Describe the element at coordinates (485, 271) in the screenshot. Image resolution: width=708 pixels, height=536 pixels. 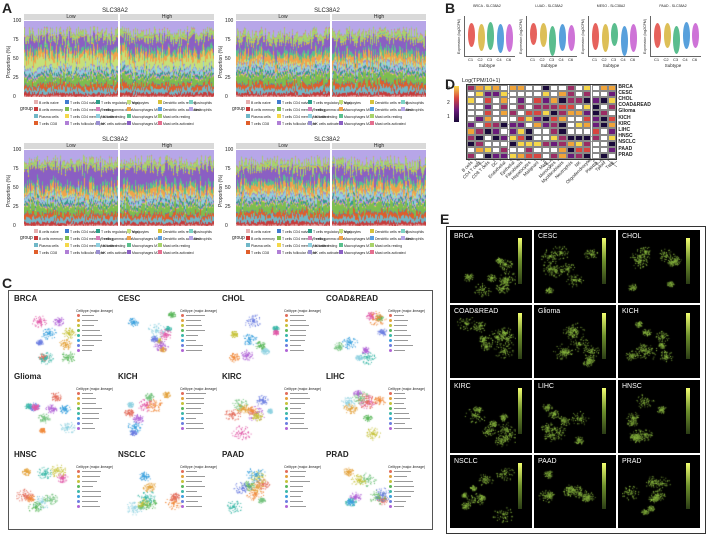
I see `expr-scatter` at that location.